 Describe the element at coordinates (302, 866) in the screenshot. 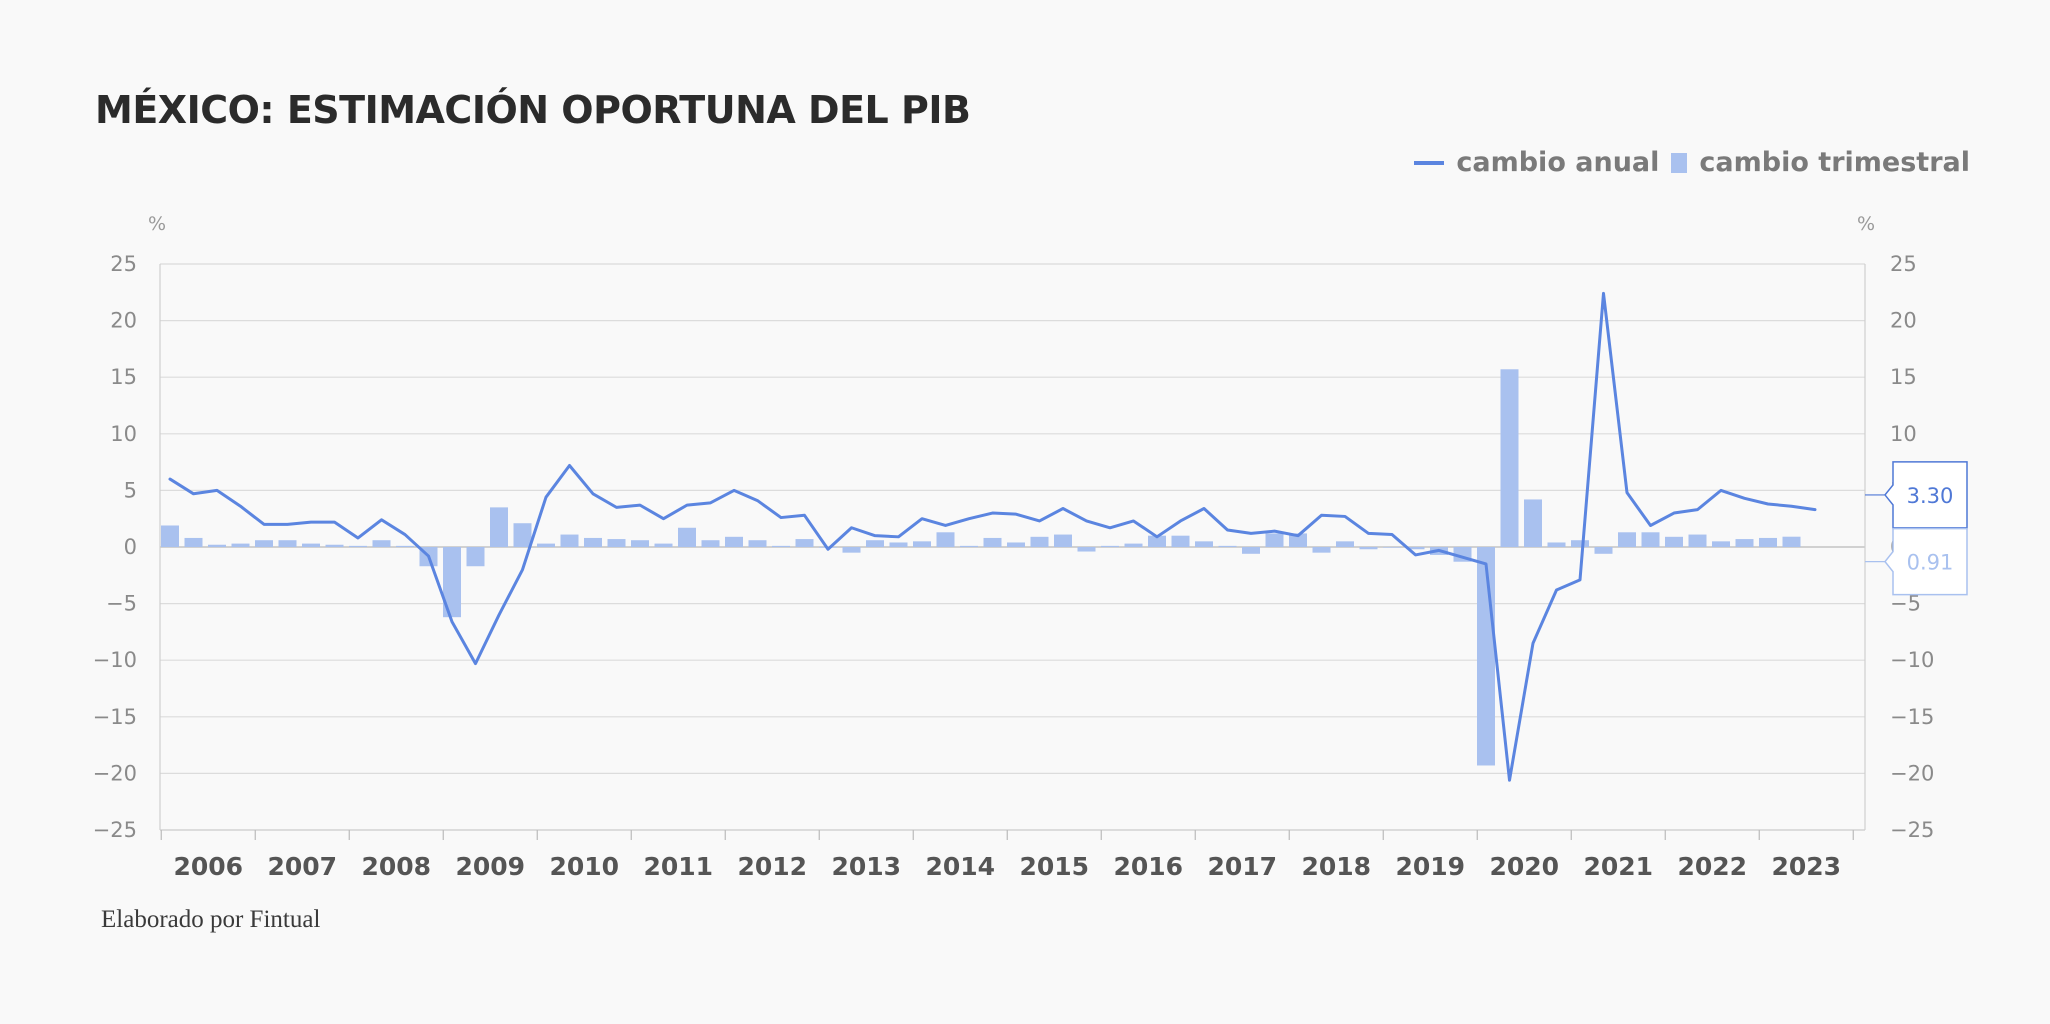

I see `x-tick-label-year: 2007` at that location.